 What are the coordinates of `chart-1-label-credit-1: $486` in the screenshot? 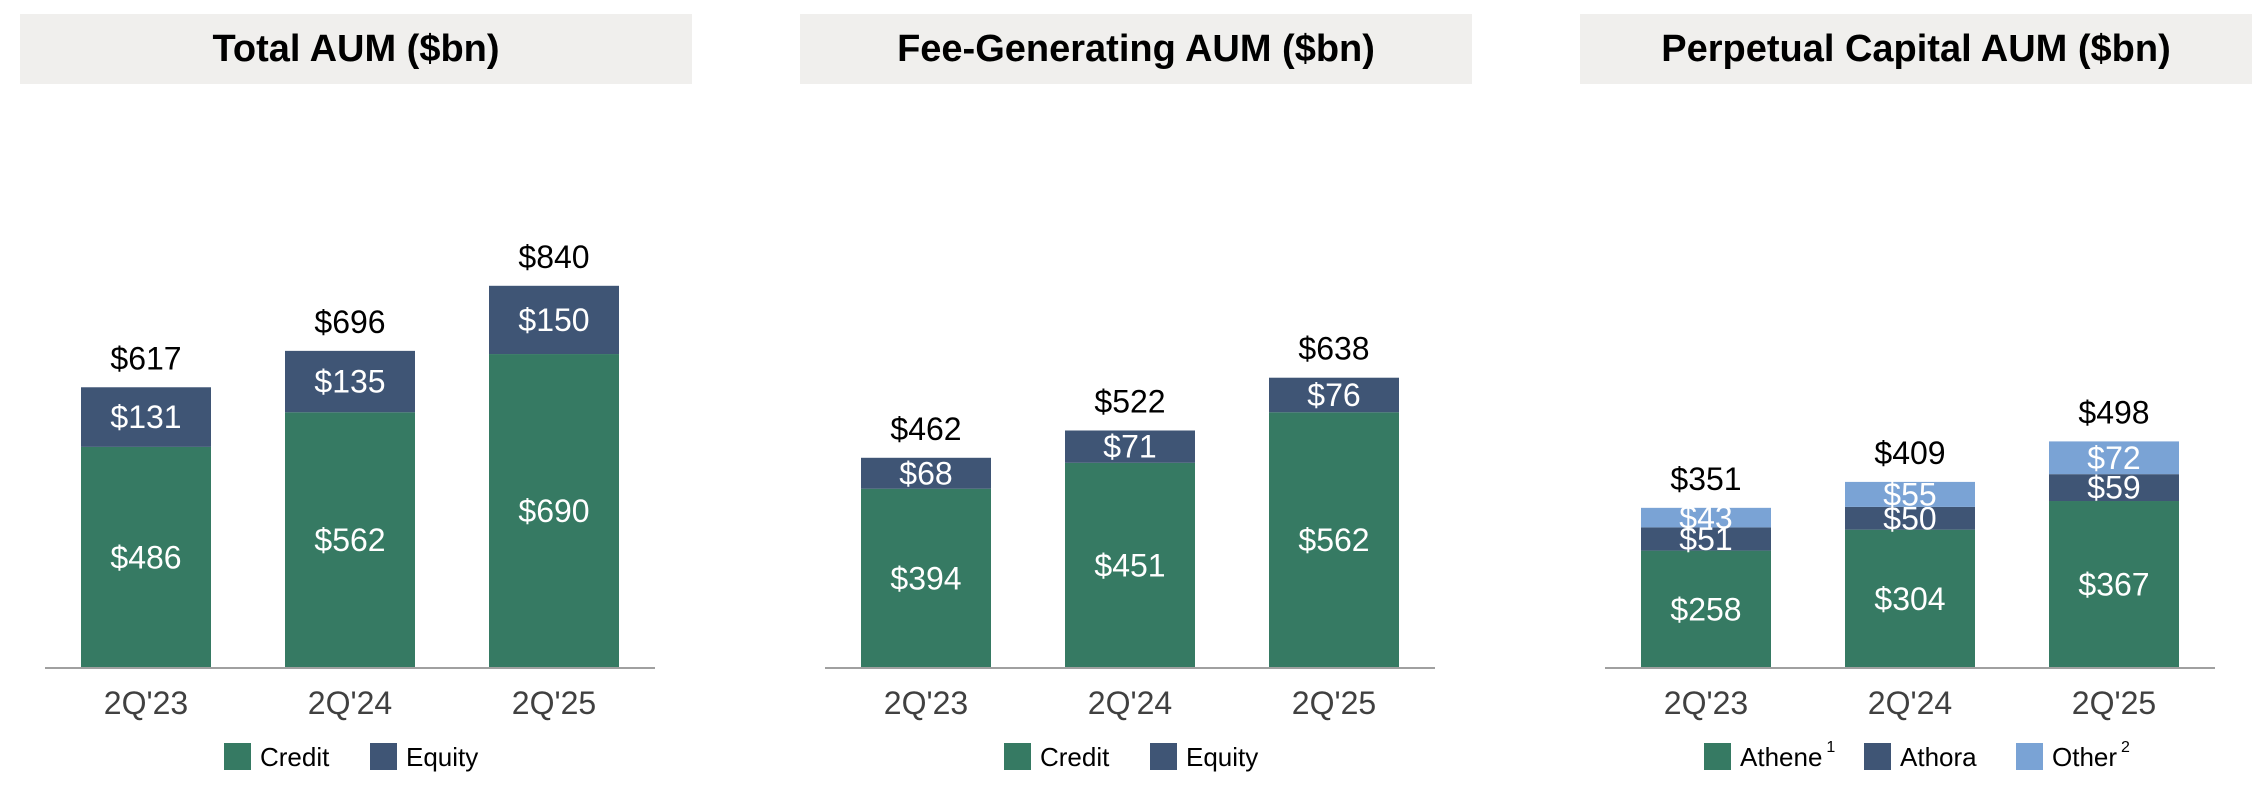 It's located at (145, 557).